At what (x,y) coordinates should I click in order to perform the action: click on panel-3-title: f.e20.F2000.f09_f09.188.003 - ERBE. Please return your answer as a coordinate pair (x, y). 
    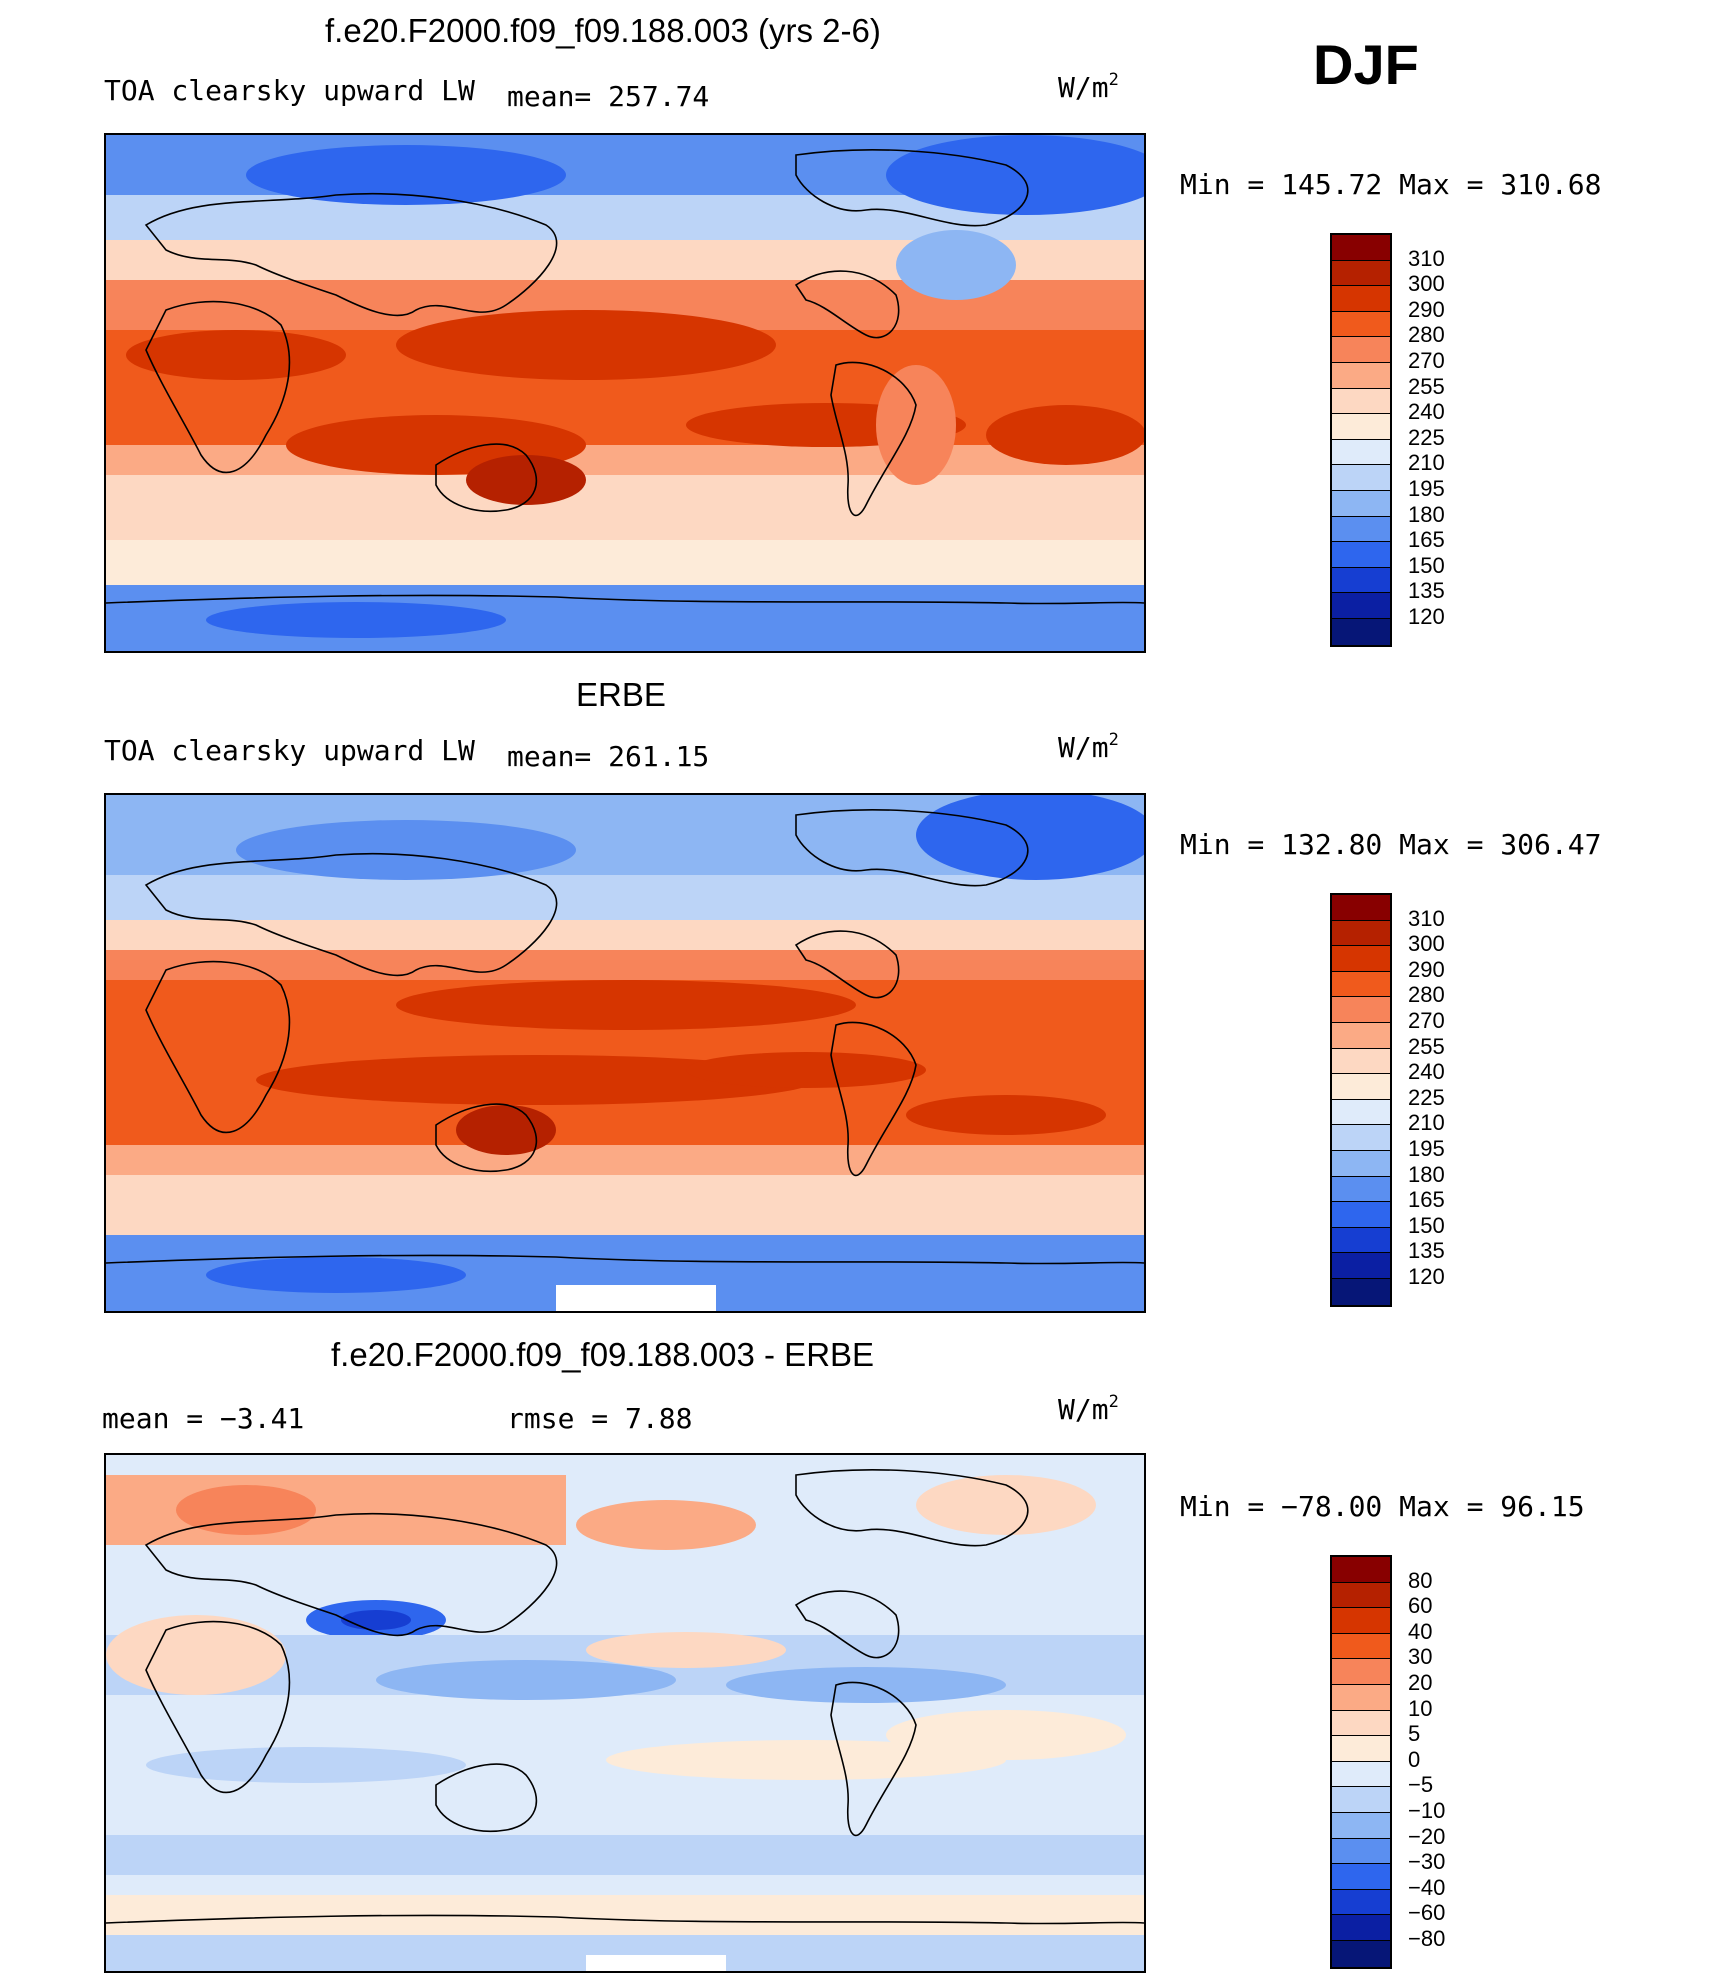
    Looking at the image, I should click on (603, 1354).